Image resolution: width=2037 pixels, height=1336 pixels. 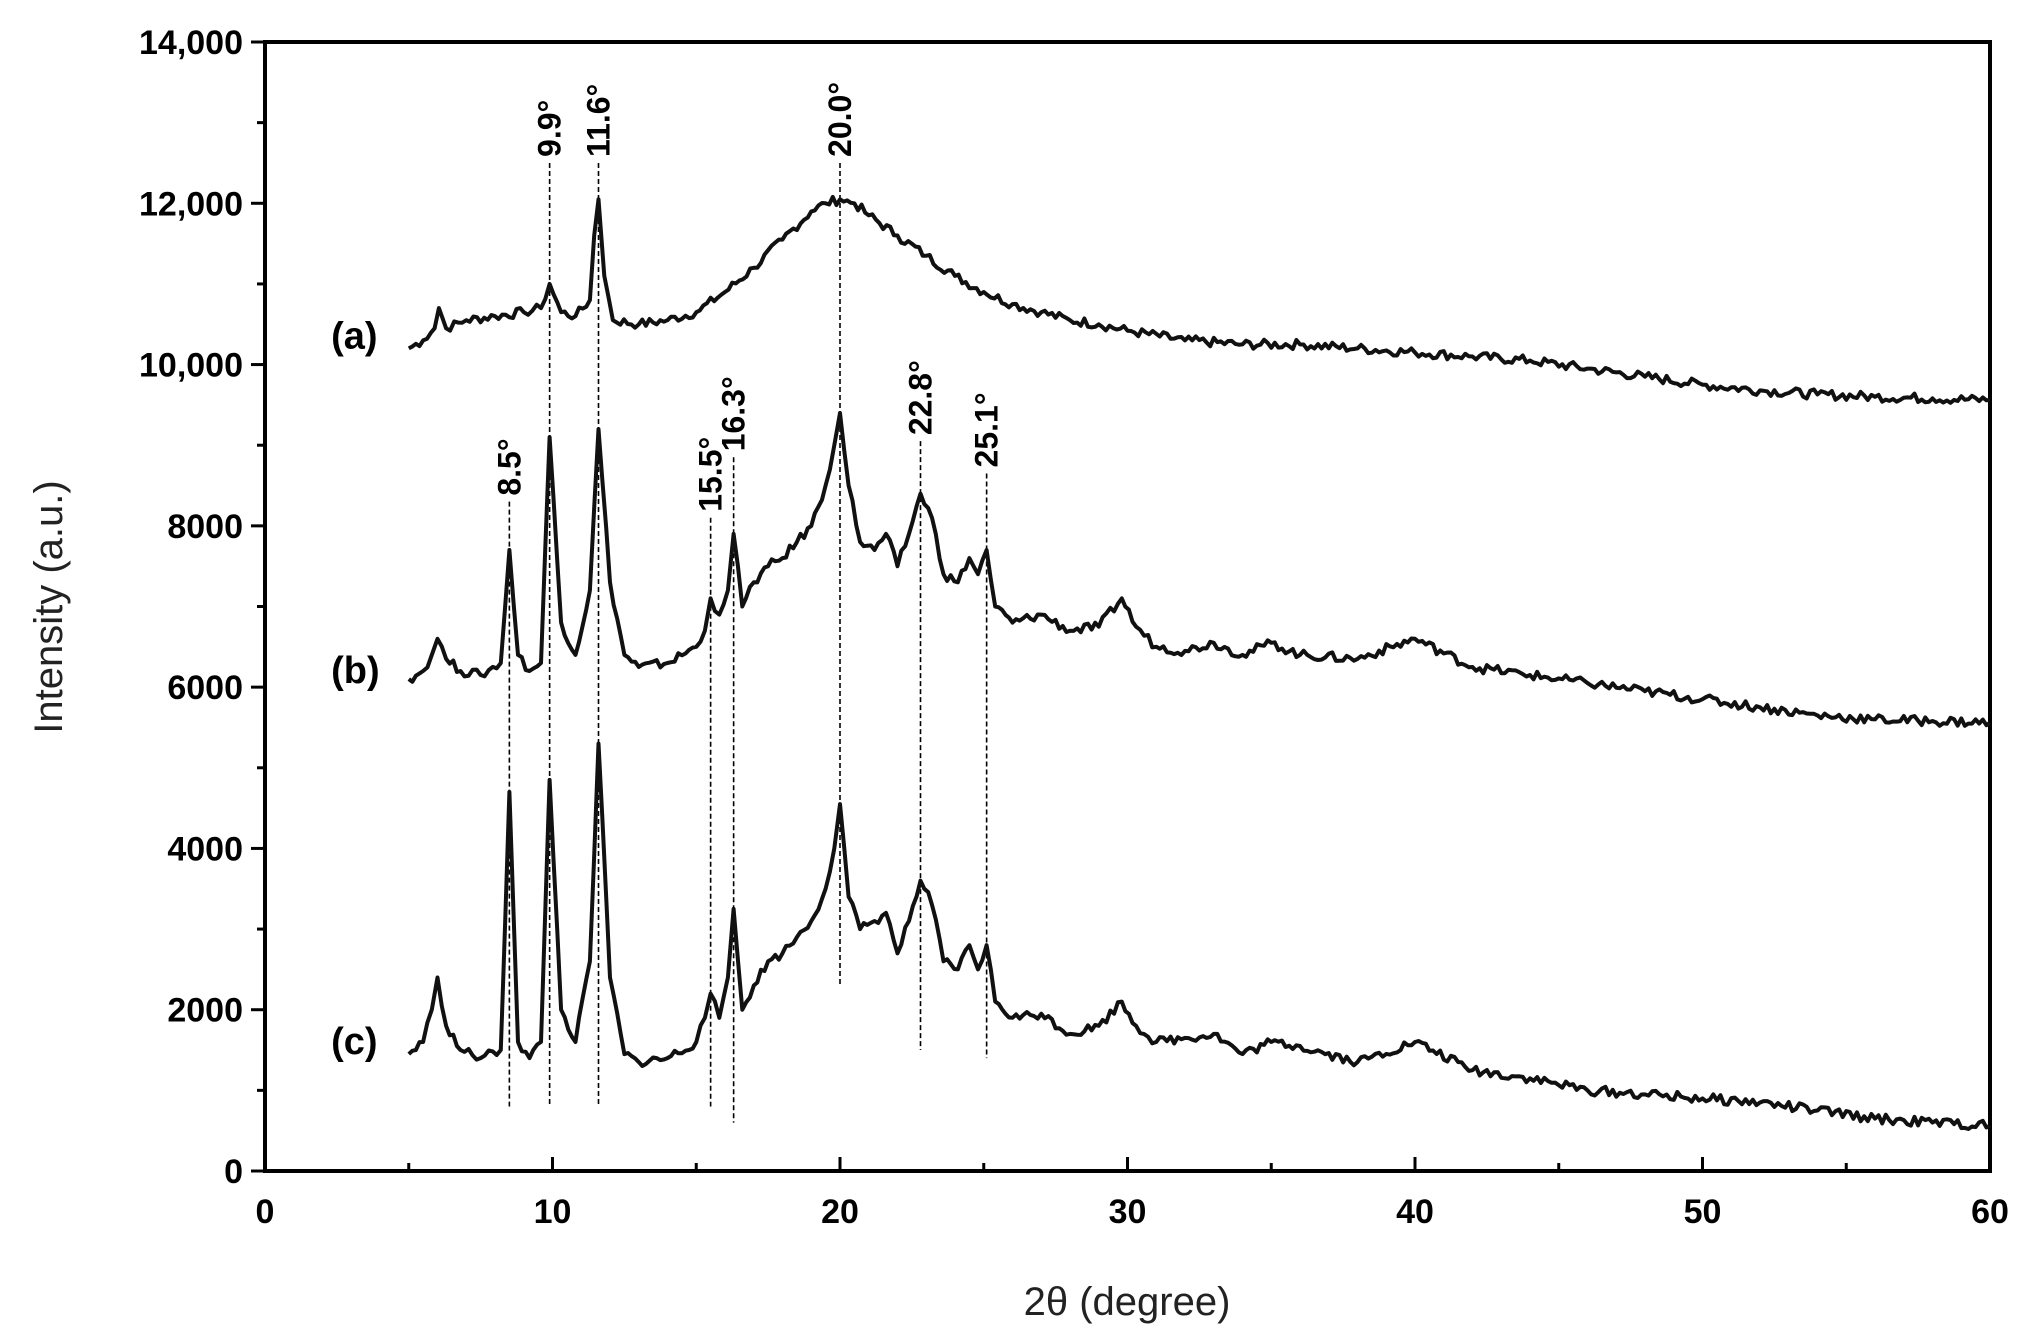 I want to click on y-tick-label-4000: 4000, so click(x=205, y=849).